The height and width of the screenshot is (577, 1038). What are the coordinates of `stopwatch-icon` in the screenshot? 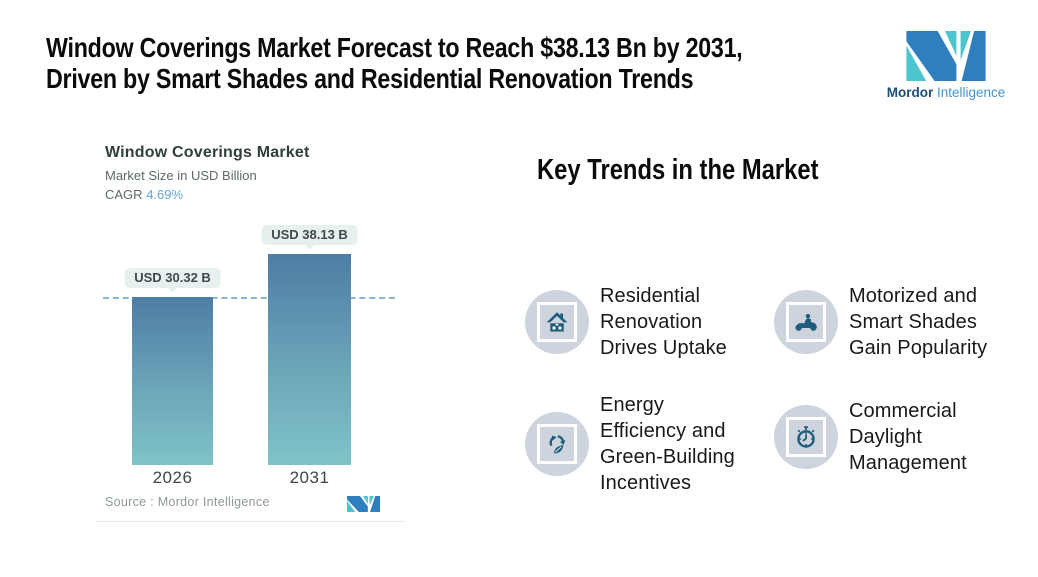 It's located at (806, 437).